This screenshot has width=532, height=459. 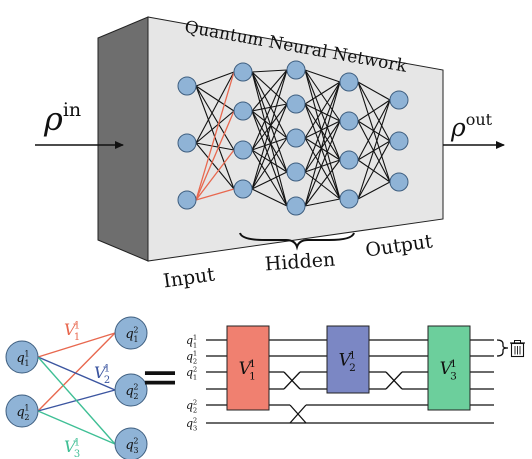 What do you see at coordinates (26, 417) in the screenshot?
I see `qubit-left-label-sub: 2` at bounding box center [26, 417].